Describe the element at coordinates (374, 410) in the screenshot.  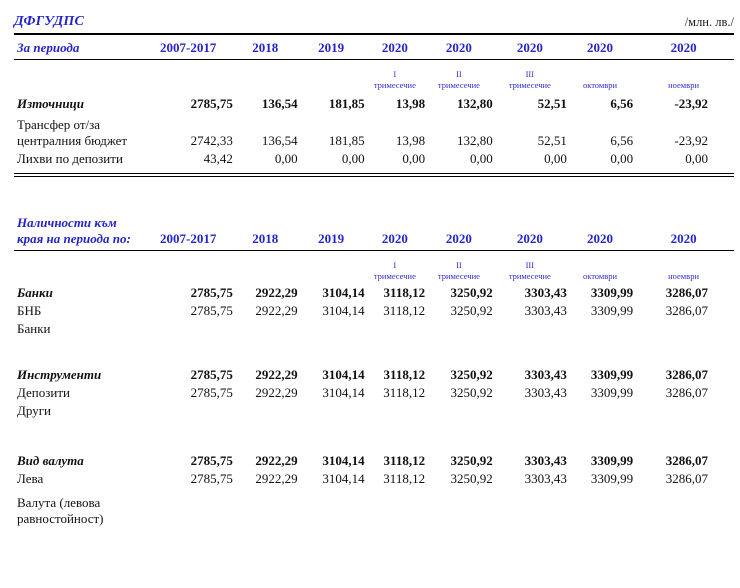
I see `table-row: Други` at that location.